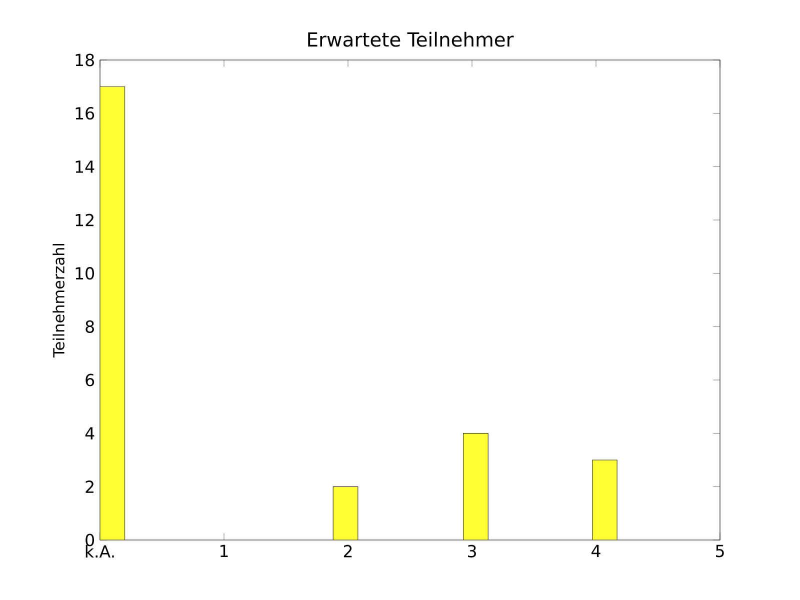 This screenshot has width=800, height=600. Describe the element at coordinates (411, 39) in the screenshot. I see `chart-title: Erwartete Teilnehmer` at that location.